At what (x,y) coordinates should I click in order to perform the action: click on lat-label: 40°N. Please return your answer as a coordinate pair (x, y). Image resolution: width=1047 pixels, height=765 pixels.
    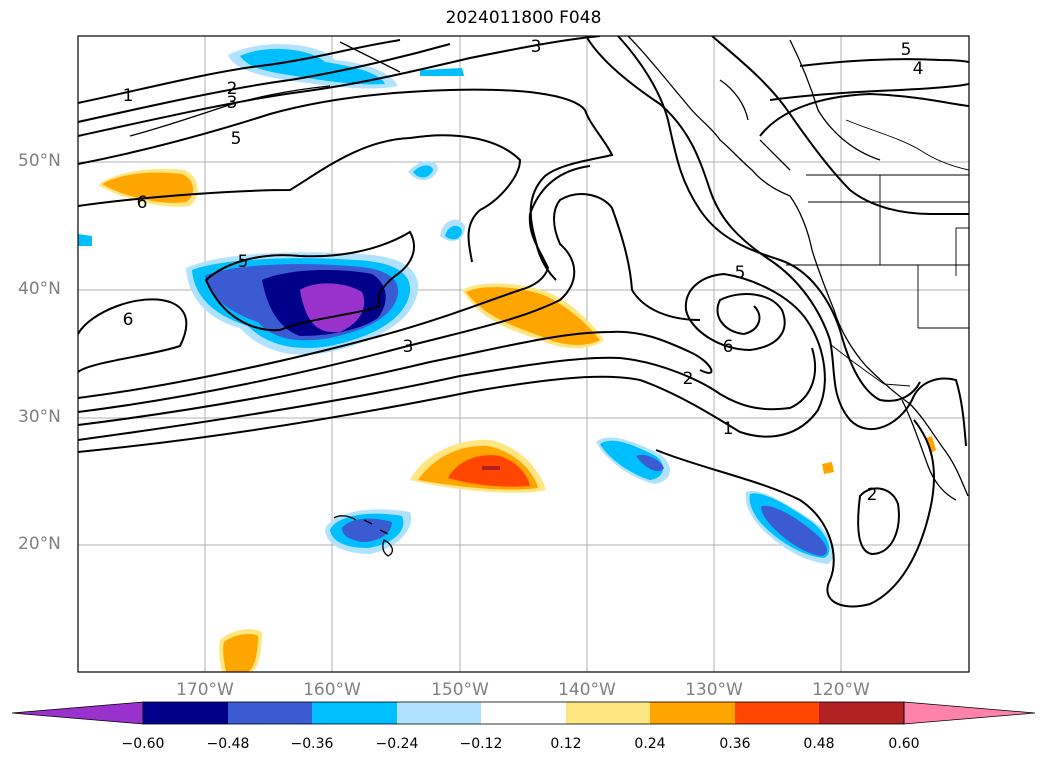
    Looking at the image, I should click on (39, 289).